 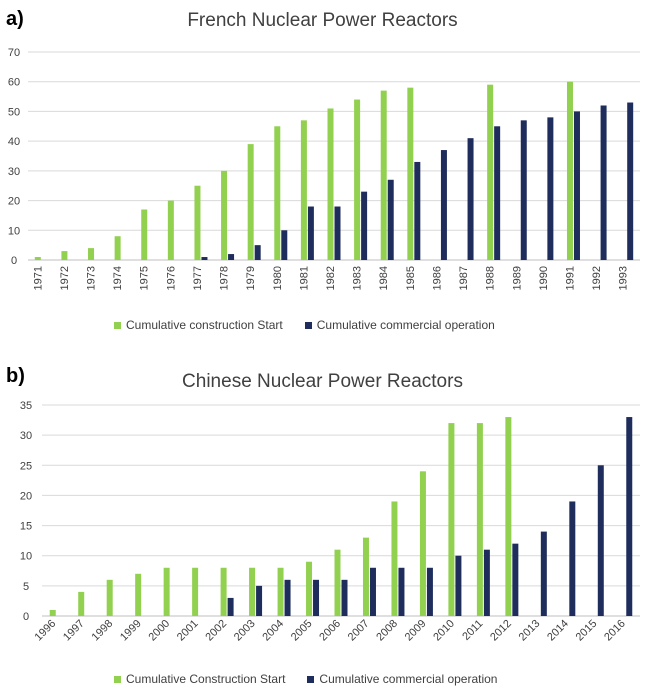 What do you see at coordinates (46, 631) in the screenshot?
I see `x-tick-label: 1996` at bounding box center [46, 631].